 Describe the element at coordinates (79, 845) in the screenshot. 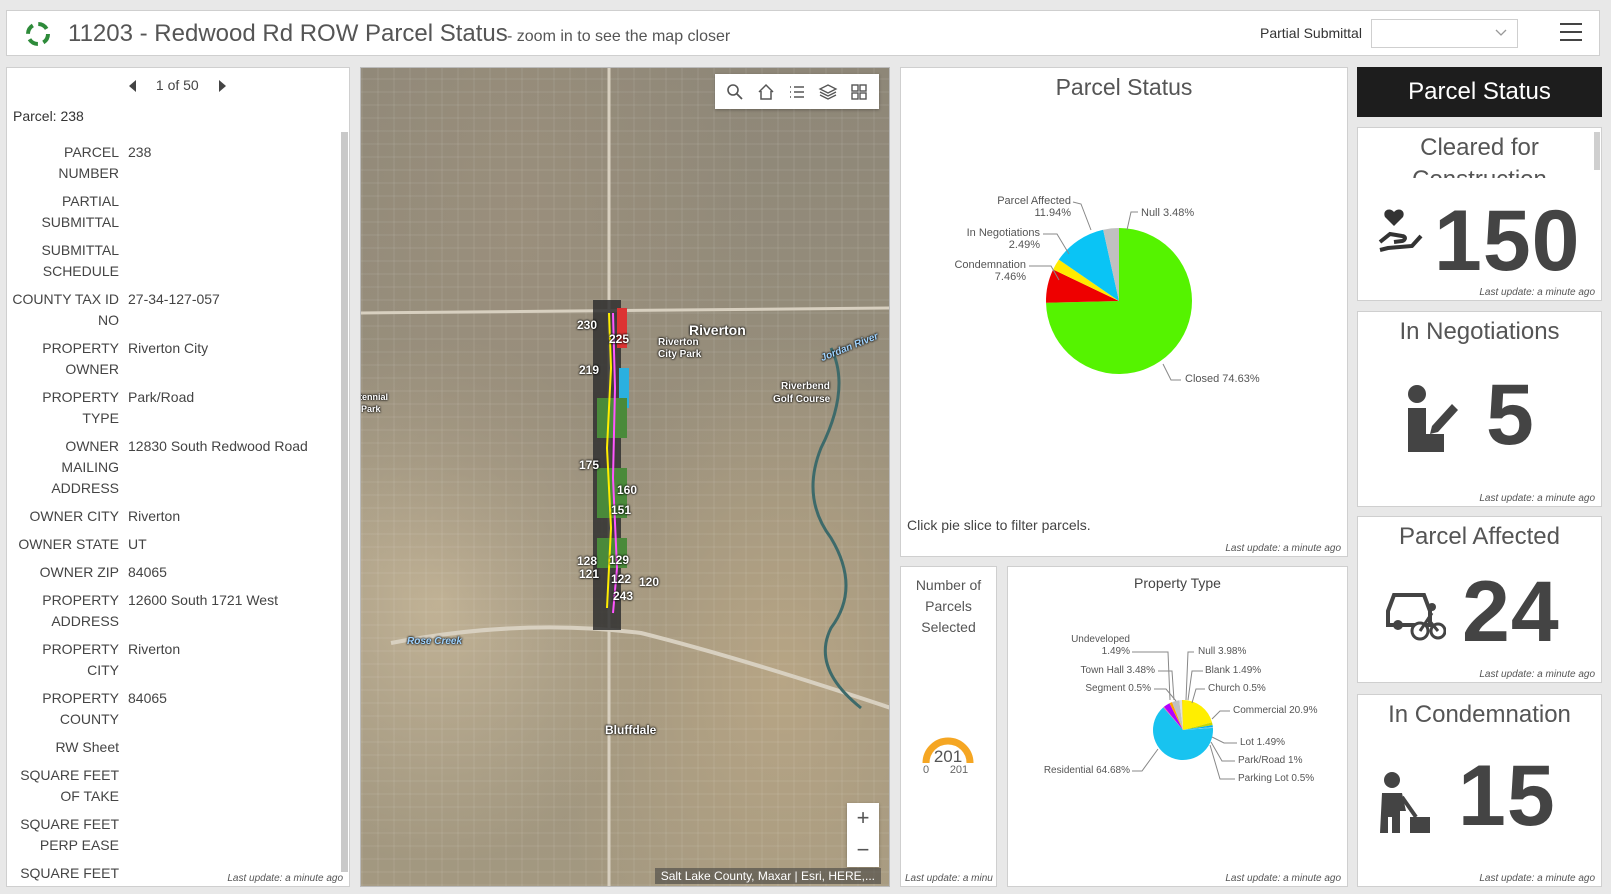

I see `field-label-line: PERP EASE` at that location.